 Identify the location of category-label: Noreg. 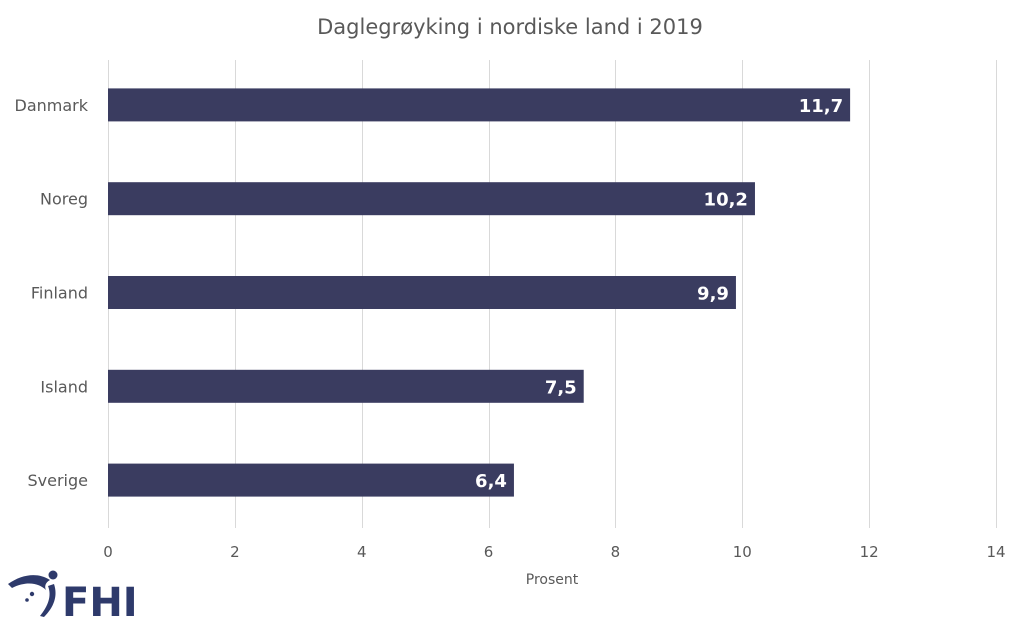
(64, 199).